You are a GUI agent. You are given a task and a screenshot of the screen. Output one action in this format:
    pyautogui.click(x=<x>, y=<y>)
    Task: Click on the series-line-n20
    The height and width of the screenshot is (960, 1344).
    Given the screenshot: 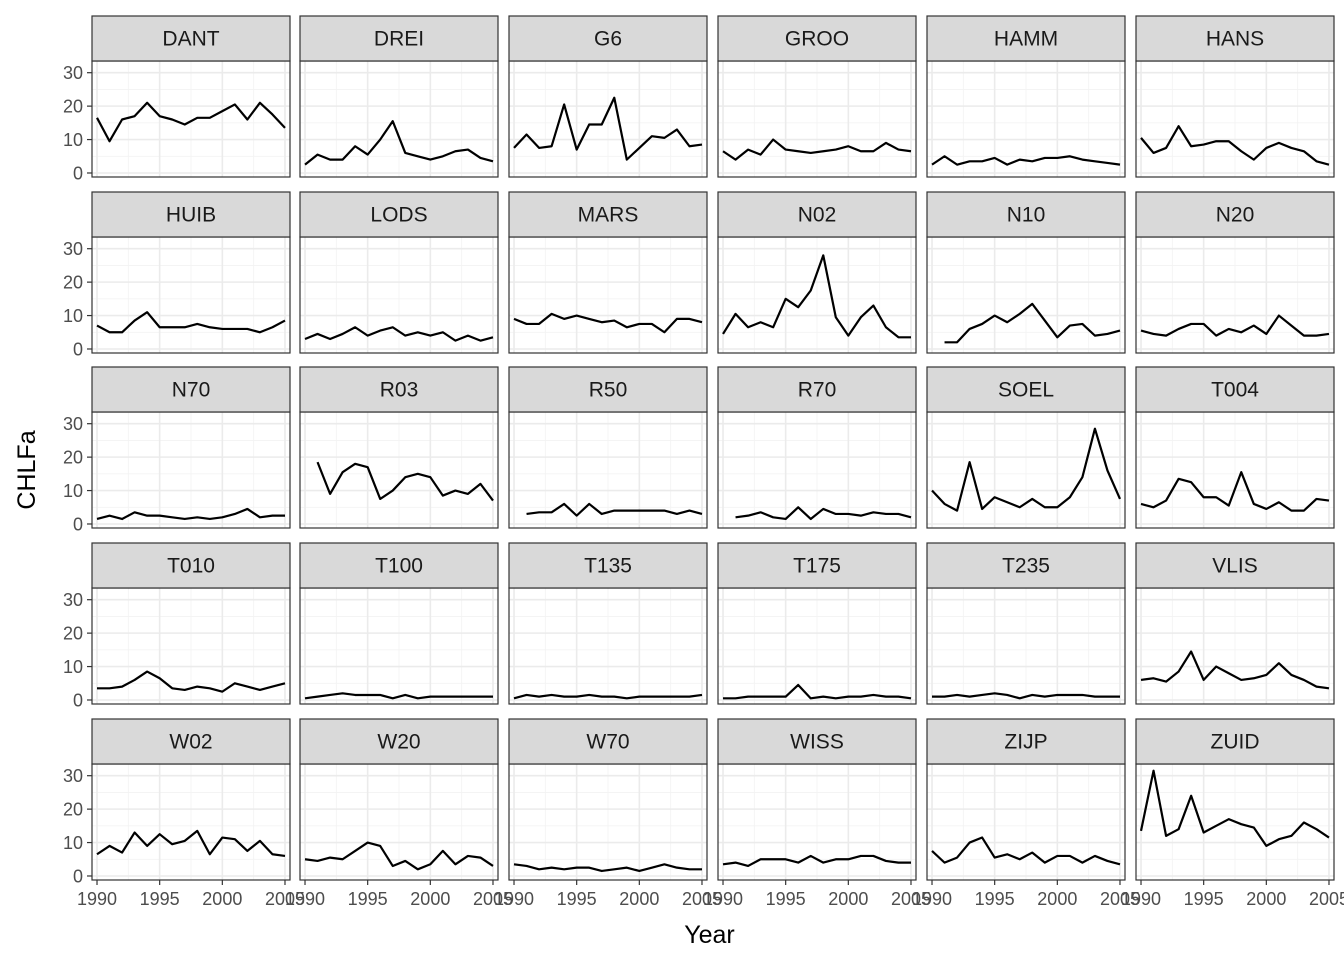 What is the action you would take?
    pyautogui.click(x=1235, y=325)
    